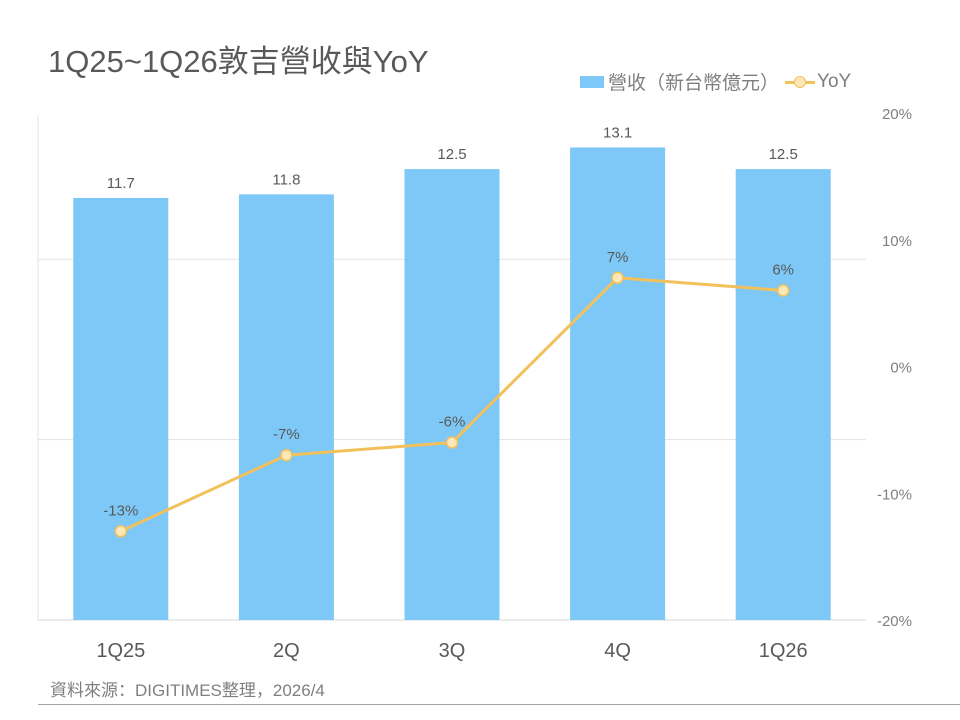 Image resolution: width=960 pixels, height=720 pixels. Describe the element at coordinates (499, 704) in the screenshot. I see `footer-divider` at that location.